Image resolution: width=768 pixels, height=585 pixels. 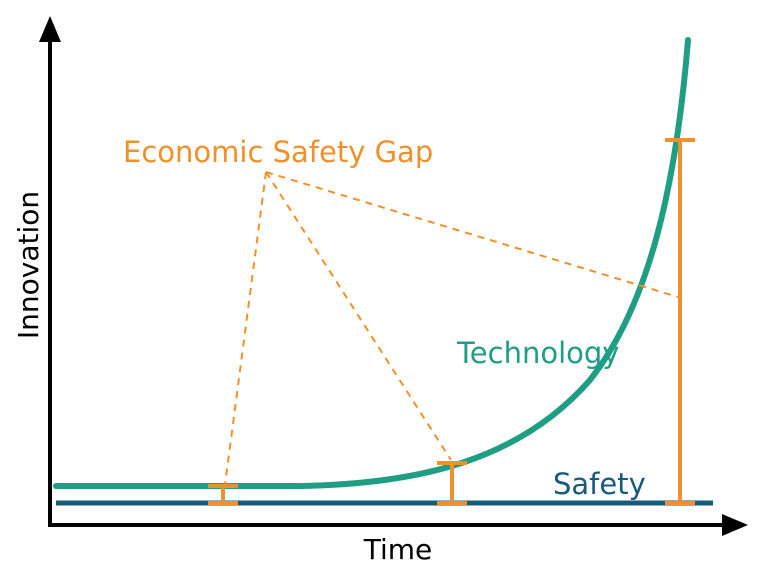 I want to click on series-label-technology: Technology, so click(x=537, y=353).